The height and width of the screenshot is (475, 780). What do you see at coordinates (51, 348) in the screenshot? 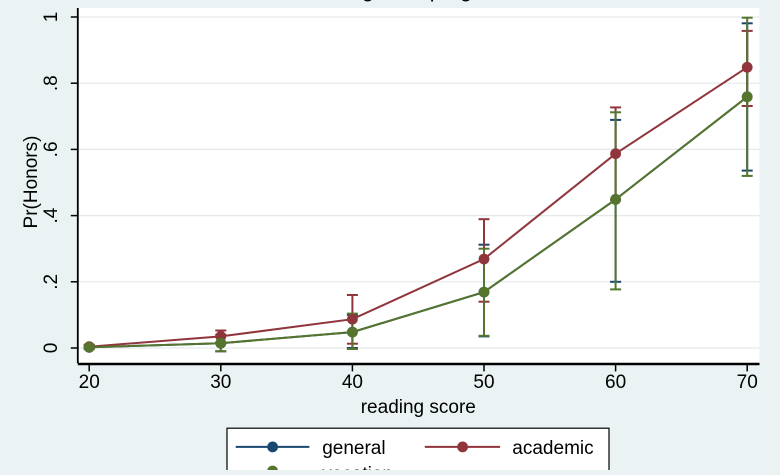
I see `svg-text: 0` at bounding box center [51, 348].